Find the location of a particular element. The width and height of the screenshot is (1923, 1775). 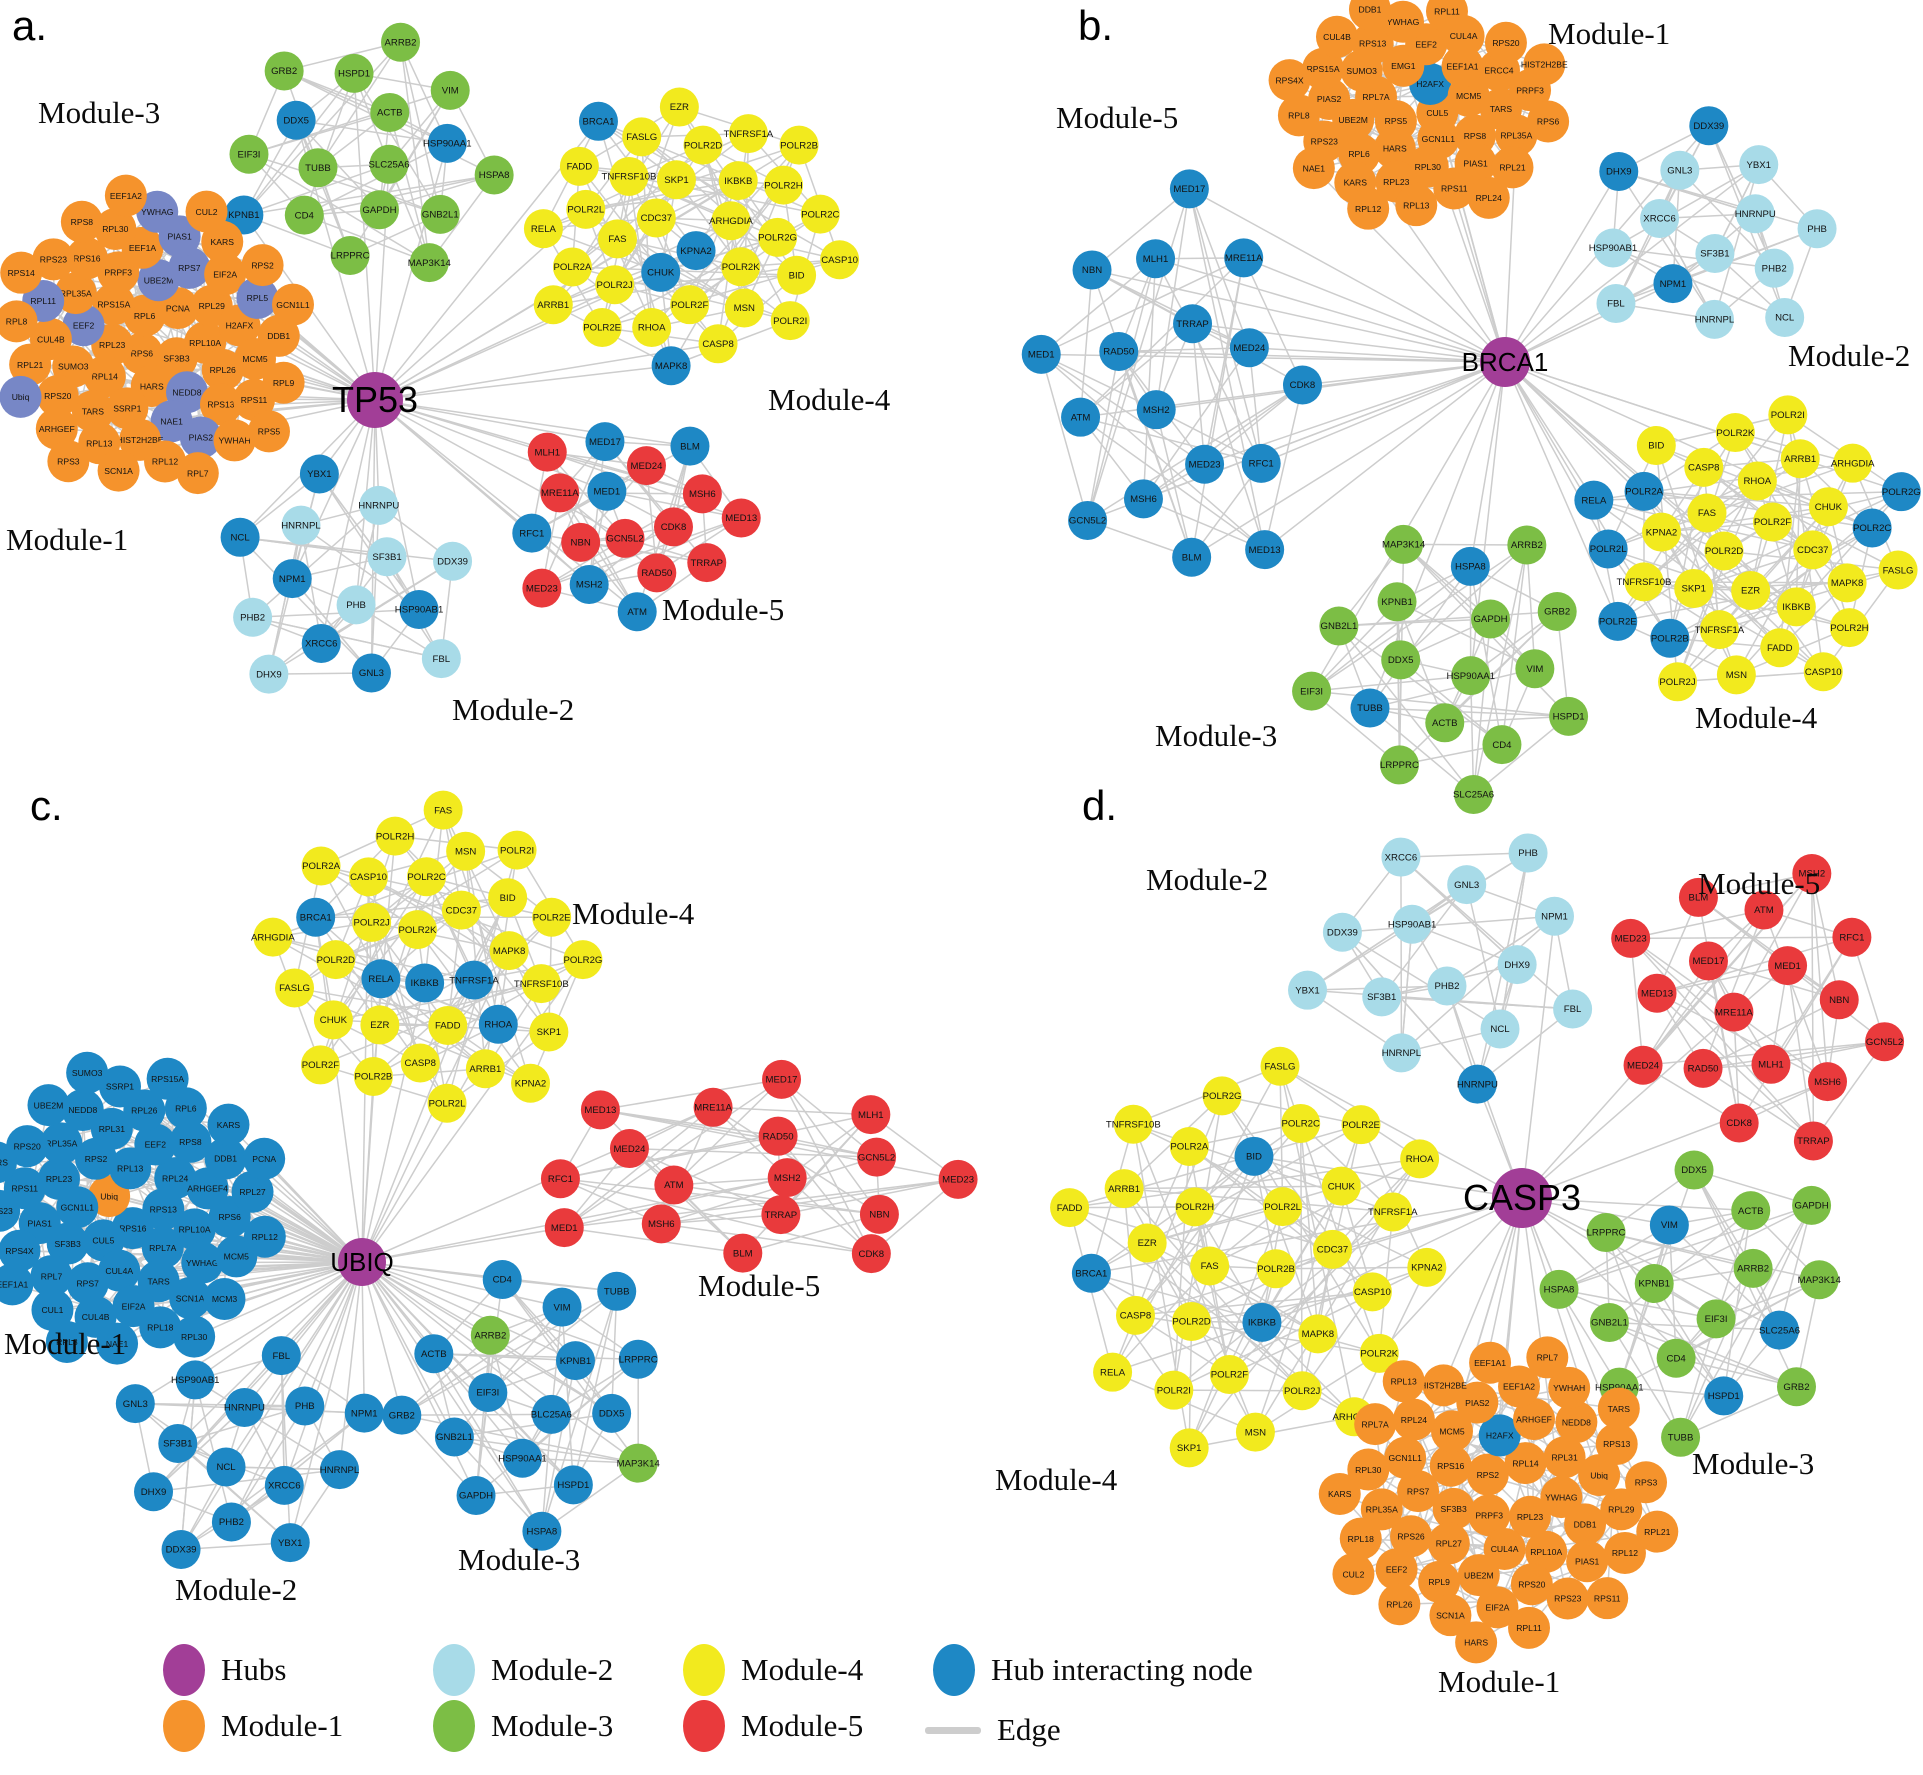

node-YBX1: YBX1 is located at coordinates (290, 1543).